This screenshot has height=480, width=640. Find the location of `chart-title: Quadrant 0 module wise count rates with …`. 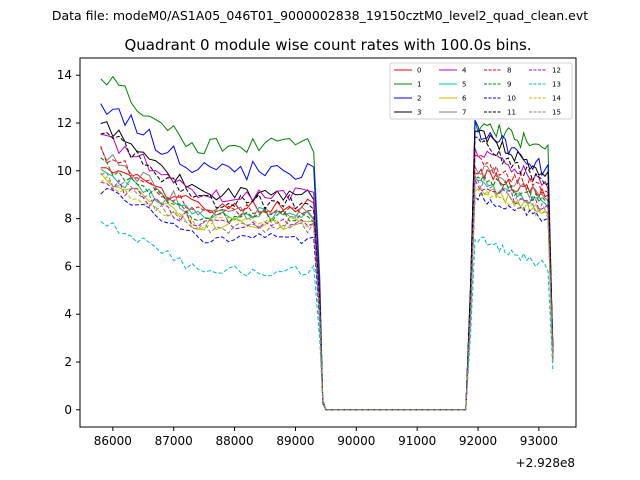

chart-title: Quadrant 0 module wise count rates with … is located at coordinates (327, 45).